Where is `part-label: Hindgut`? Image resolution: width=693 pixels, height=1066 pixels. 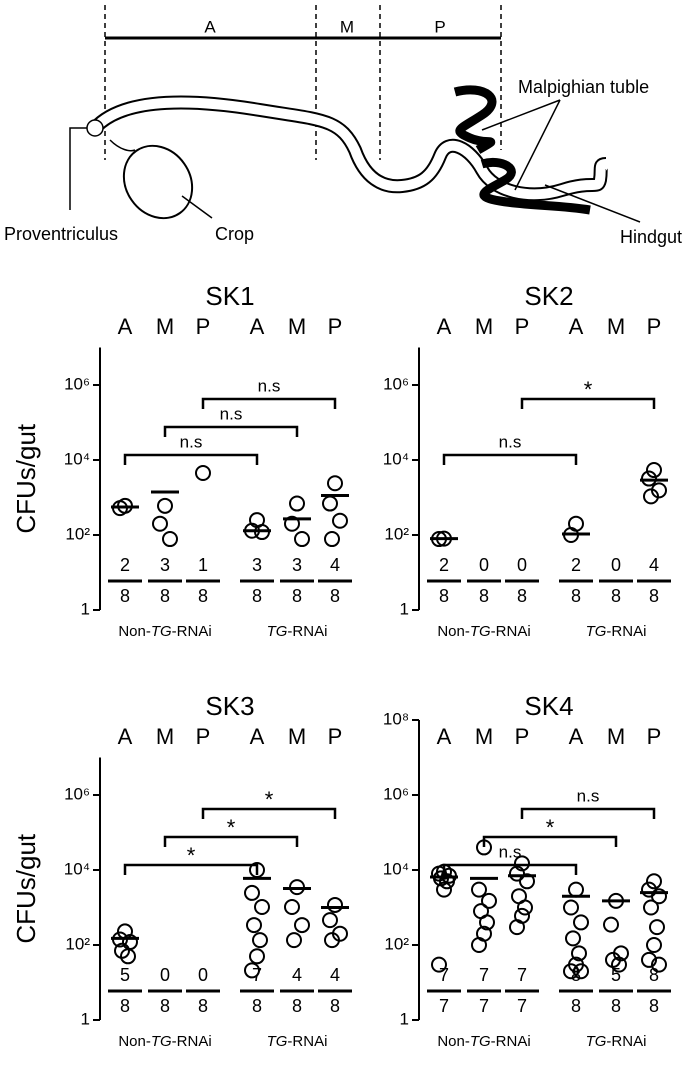
part-label: Hindgut is located at coordinates (651, 237).